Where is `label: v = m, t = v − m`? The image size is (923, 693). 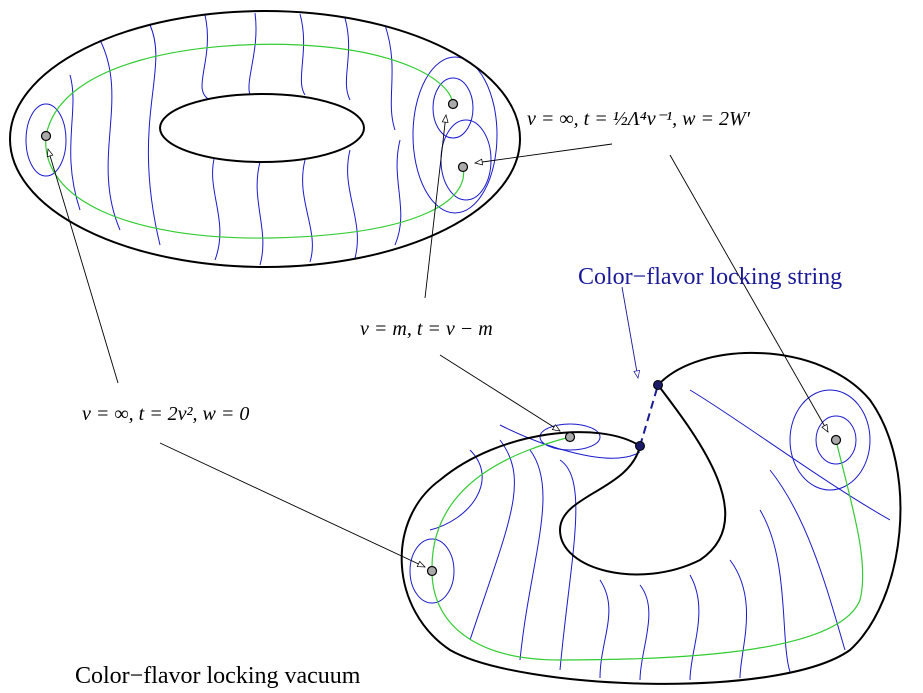
label: v = m, t = v − m is located at coordinates (426, 329).